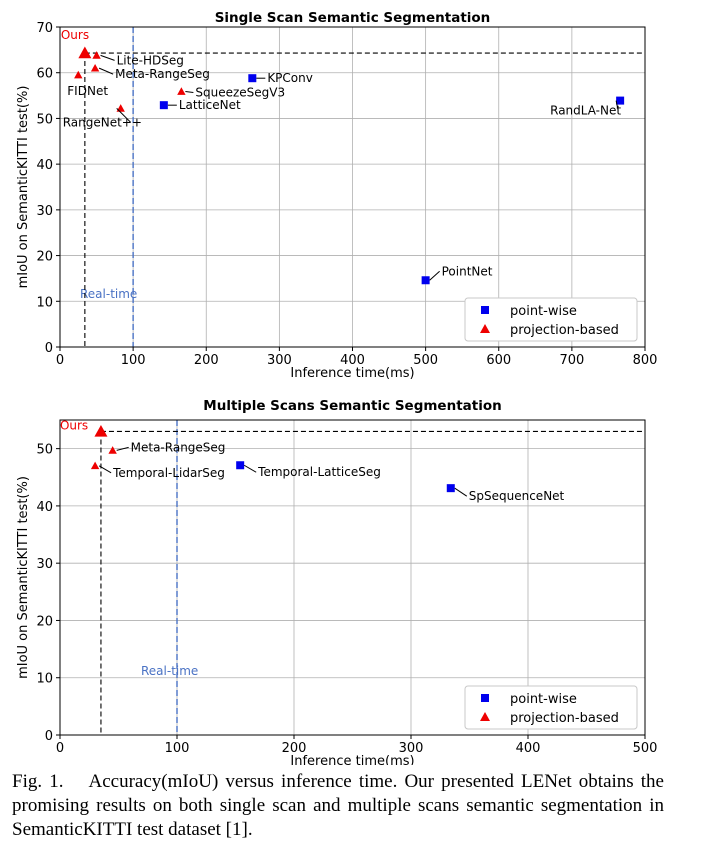 This screenshot has height=845, width=701. What do you see at coordinates (181, 91) in the screenshot?
I see `point-squeezesegv3` at bounding box center [181, 91].